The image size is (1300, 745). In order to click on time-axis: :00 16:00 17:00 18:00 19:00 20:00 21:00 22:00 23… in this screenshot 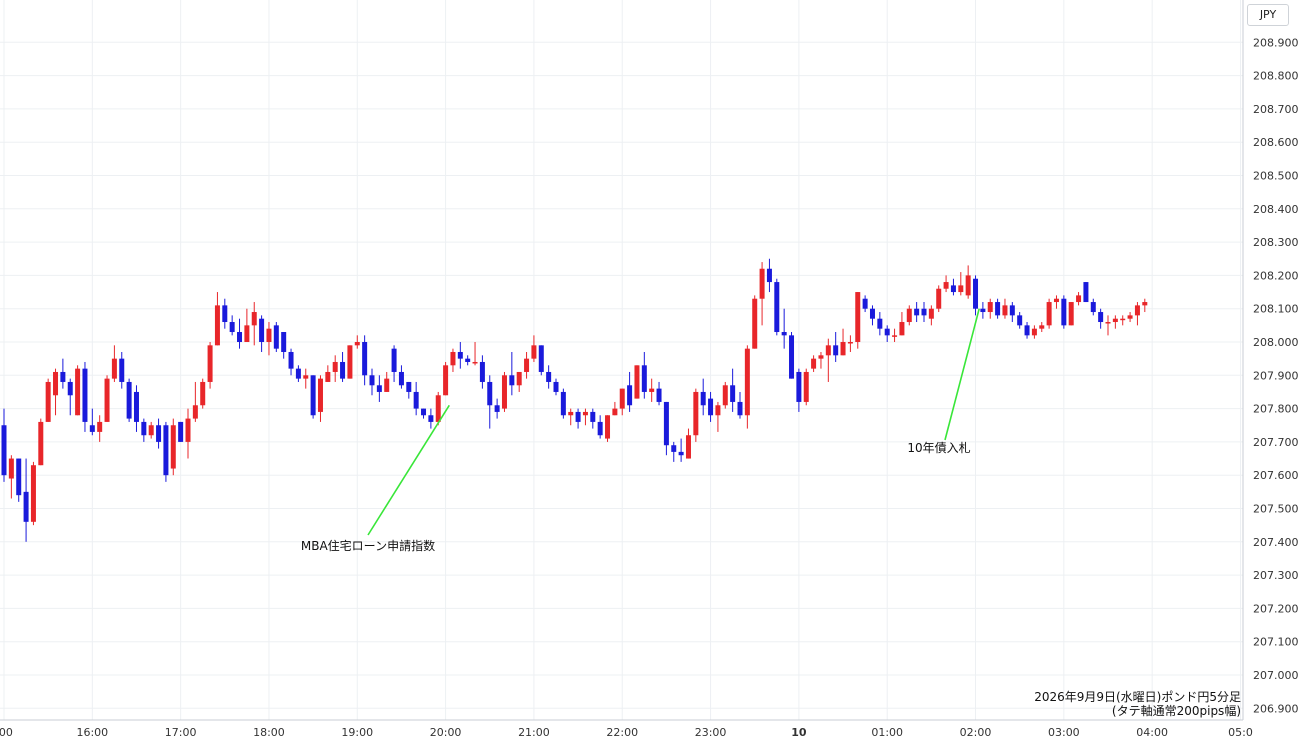, I will do `click(626, 732)`.